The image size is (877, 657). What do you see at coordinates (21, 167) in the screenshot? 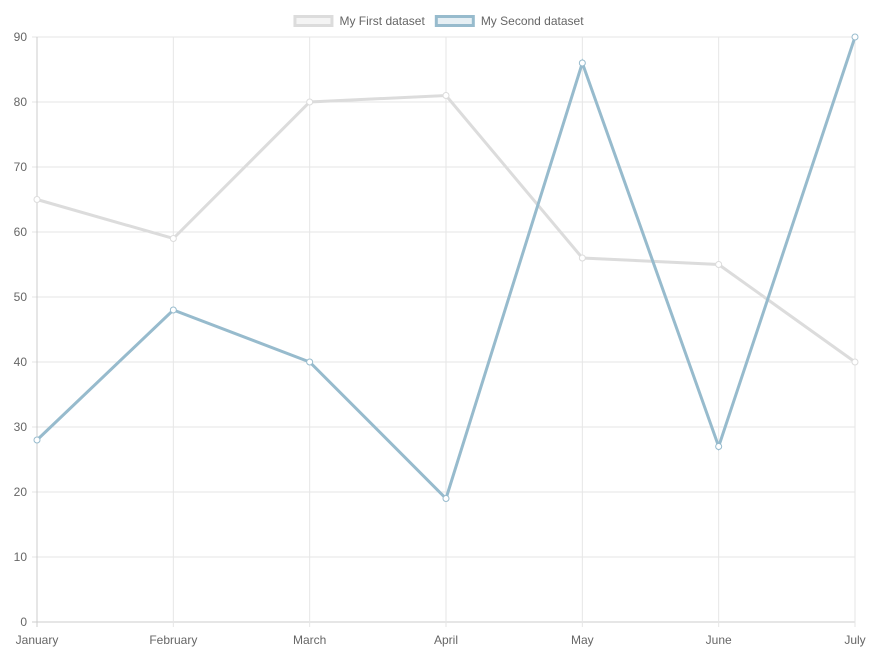
I see `y-tick-label: 70` at bounding box center [21, 167].